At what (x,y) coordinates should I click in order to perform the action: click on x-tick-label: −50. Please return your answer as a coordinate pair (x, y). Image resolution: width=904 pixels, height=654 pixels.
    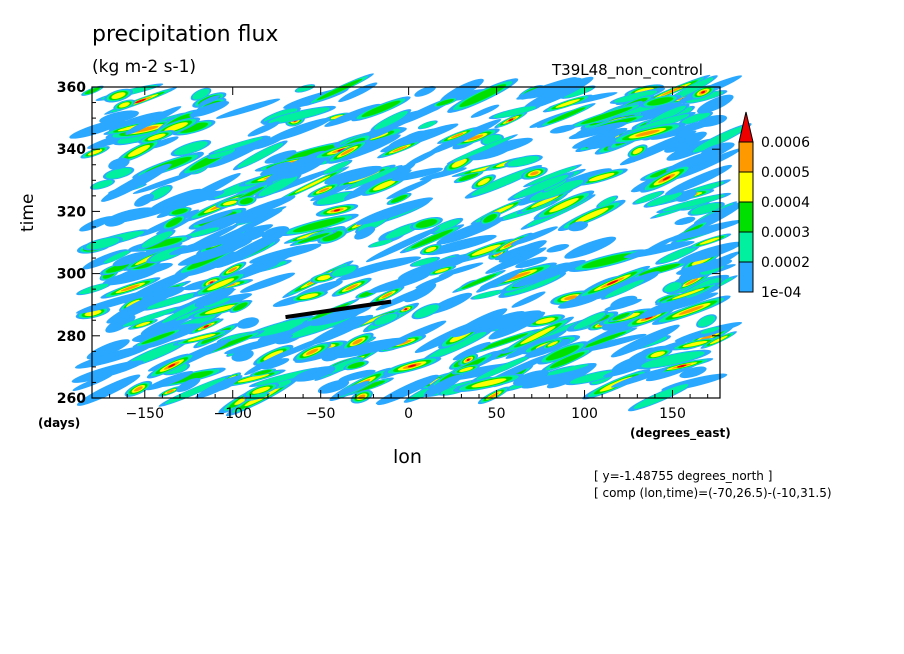
    Looking at the image, I should click on (321, 414).